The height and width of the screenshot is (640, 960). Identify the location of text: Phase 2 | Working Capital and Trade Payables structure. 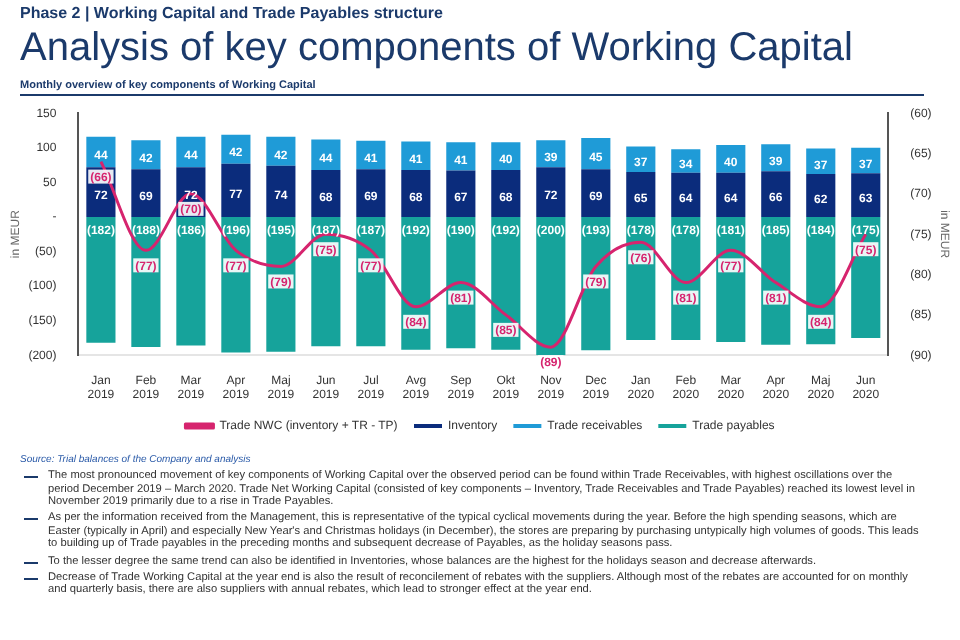
(231, 13).